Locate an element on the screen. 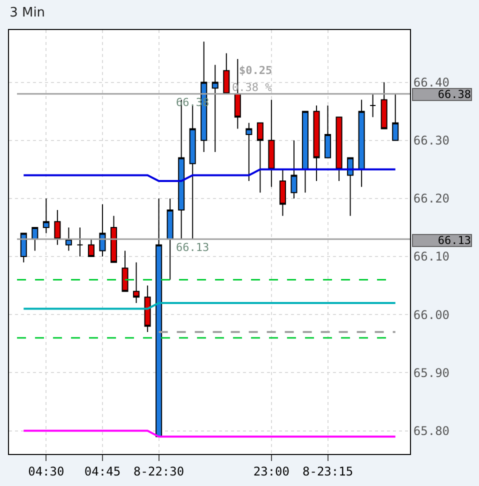  annotation: 66.13 is located at coordinates (193, 247).